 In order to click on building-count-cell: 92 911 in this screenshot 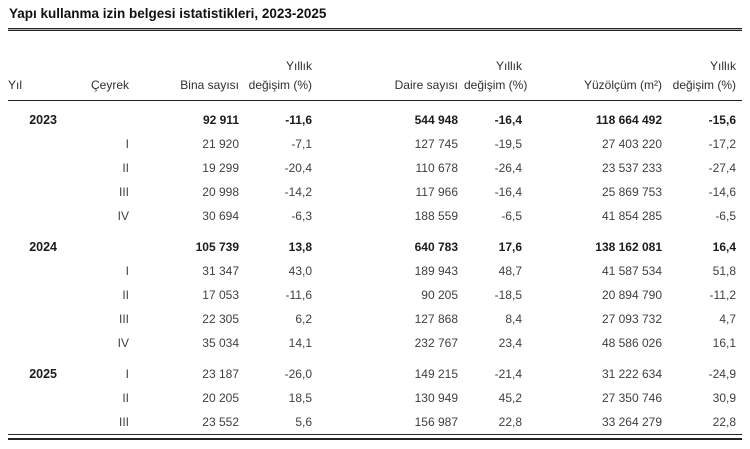, I will do `click(220, 120)`.